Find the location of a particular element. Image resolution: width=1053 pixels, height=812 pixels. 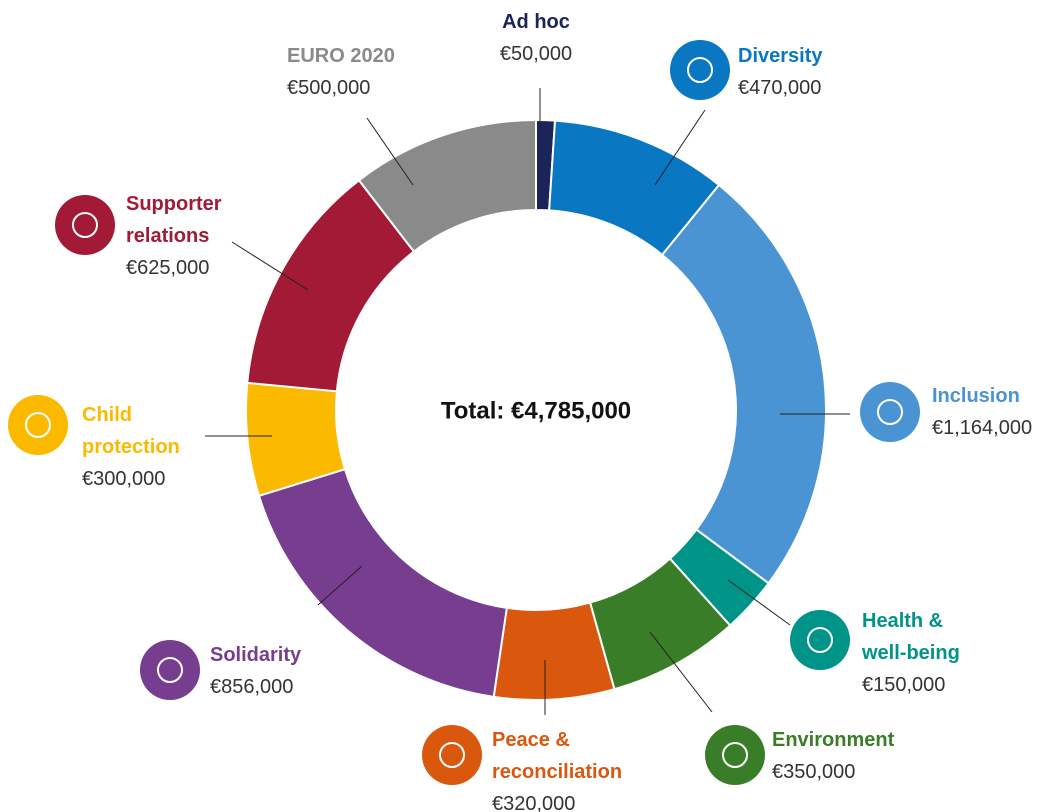

category-label: Diversity is located at coordinates (780, 56).